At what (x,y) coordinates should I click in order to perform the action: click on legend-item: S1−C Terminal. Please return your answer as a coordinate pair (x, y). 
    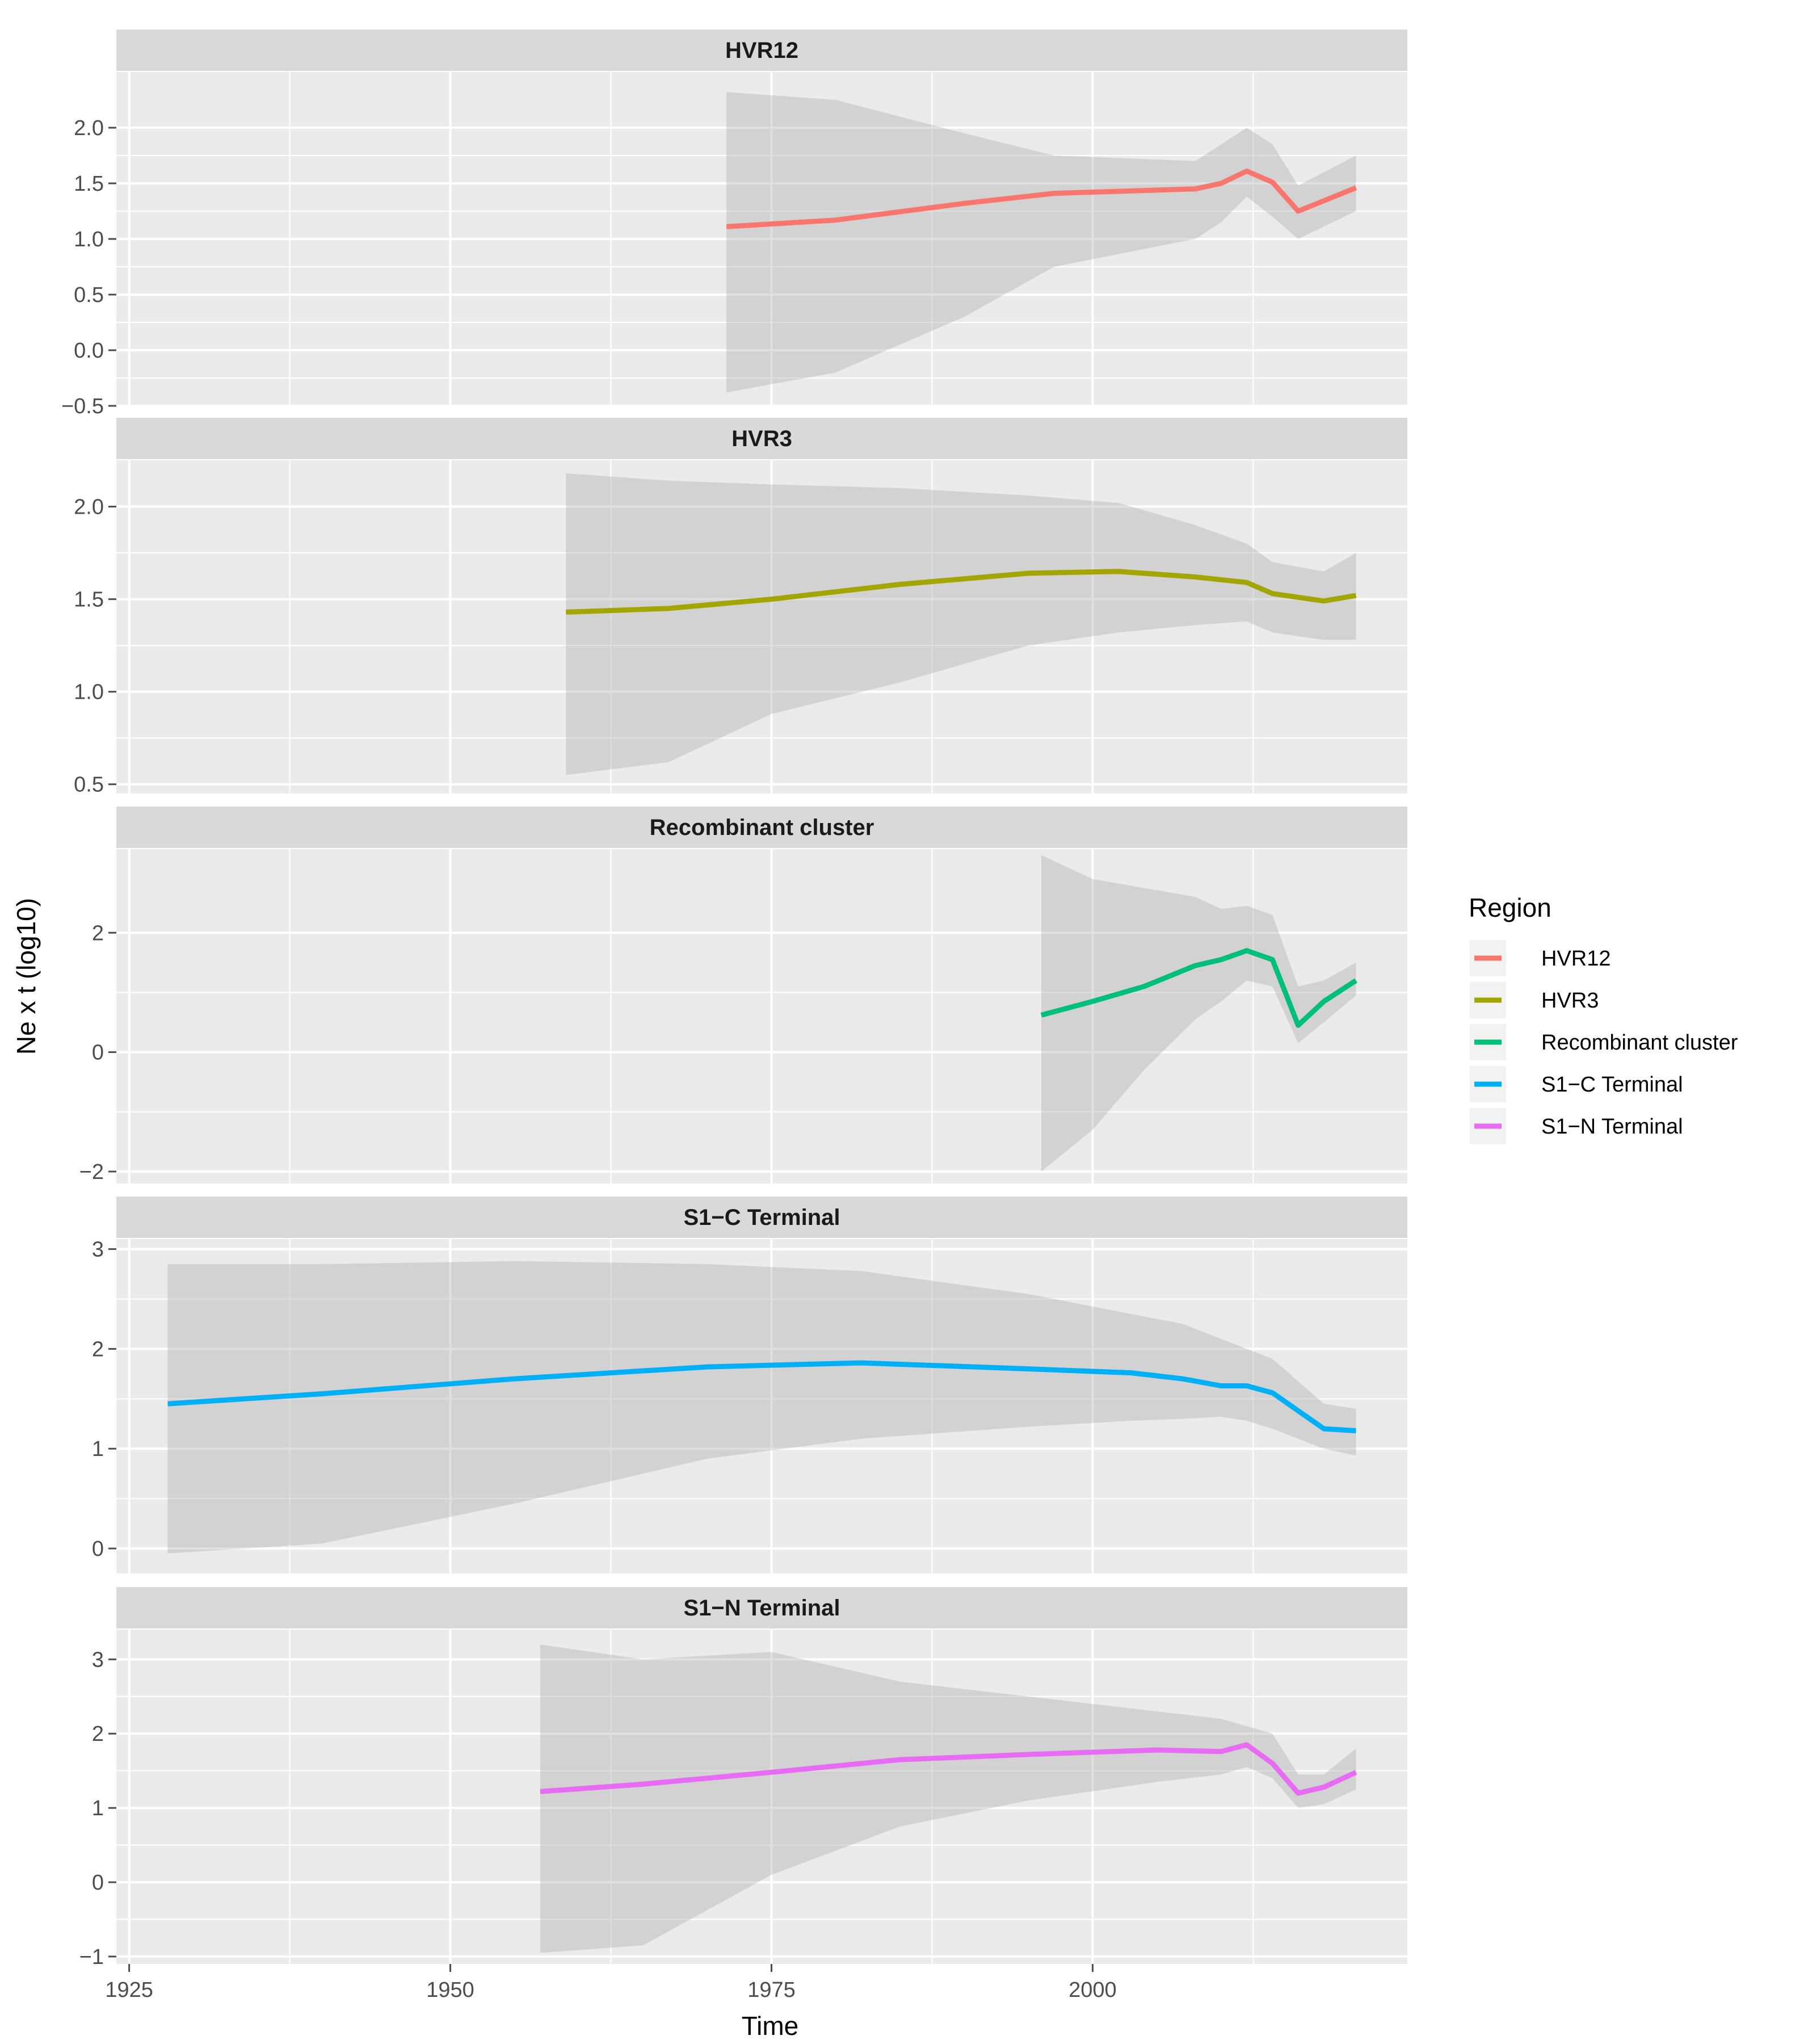
    Looking at the image, I should click on (1577, 1084).